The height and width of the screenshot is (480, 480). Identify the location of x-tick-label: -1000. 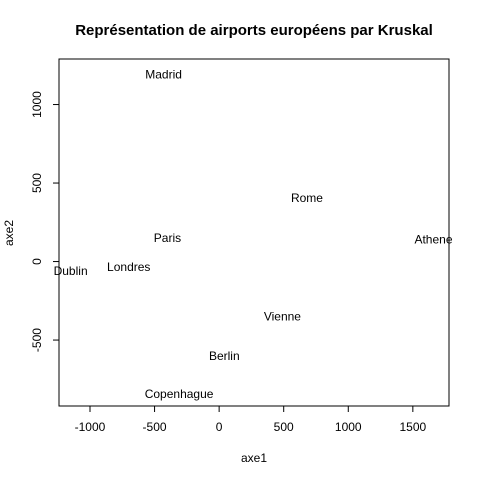
(90, 427).